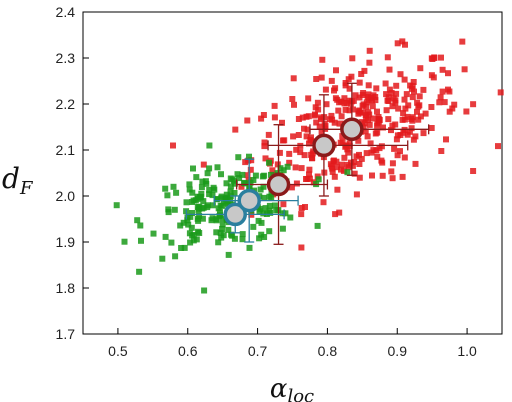  What do you see at coordinates (188, 351) in the screenshot?
I see `x-tick-label: 0.6` at bounding box center [188, 351].